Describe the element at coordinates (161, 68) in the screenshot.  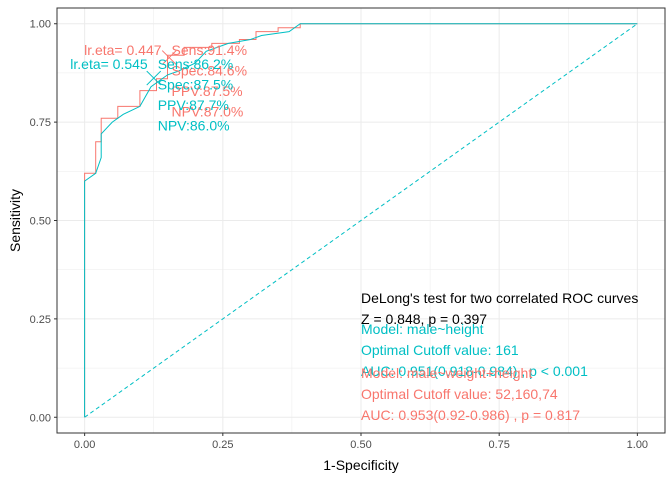
I see `cutoff-markers` at that location.